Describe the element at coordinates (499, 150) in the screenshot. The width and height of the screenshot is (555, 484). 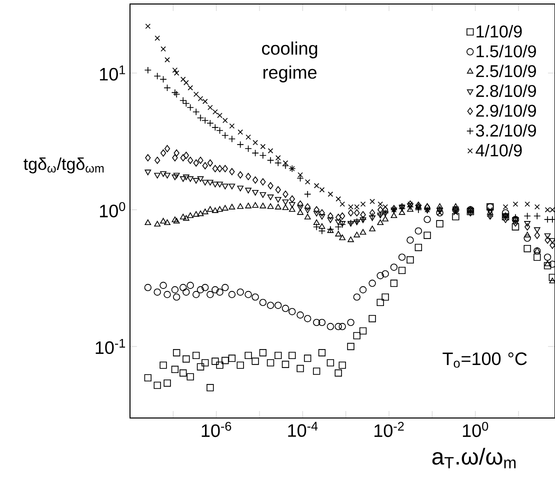
I see `legend-label: 4/10/9` at that location.